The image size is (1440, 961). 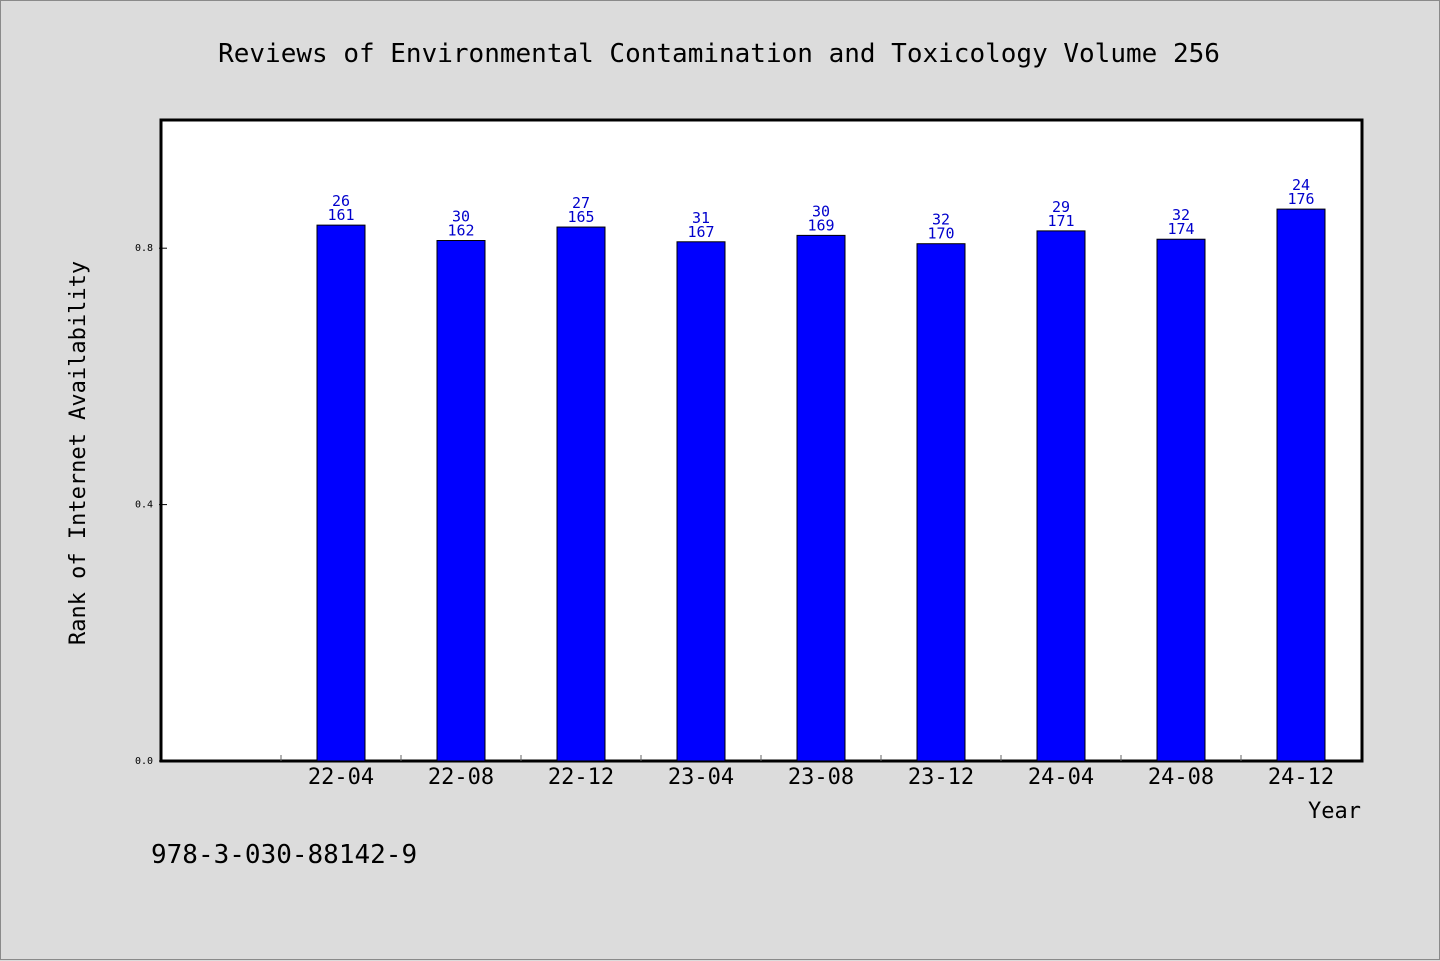 I want to click on data-label-bottom: 170, so click(x=940, y=234).